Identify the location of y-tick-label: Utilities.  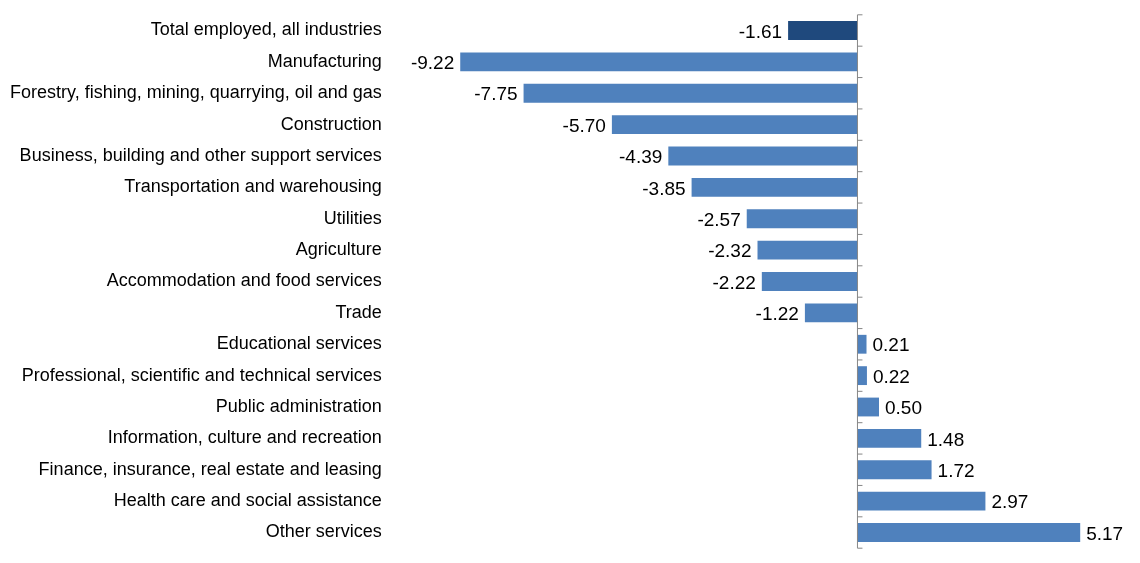
(352, 217).